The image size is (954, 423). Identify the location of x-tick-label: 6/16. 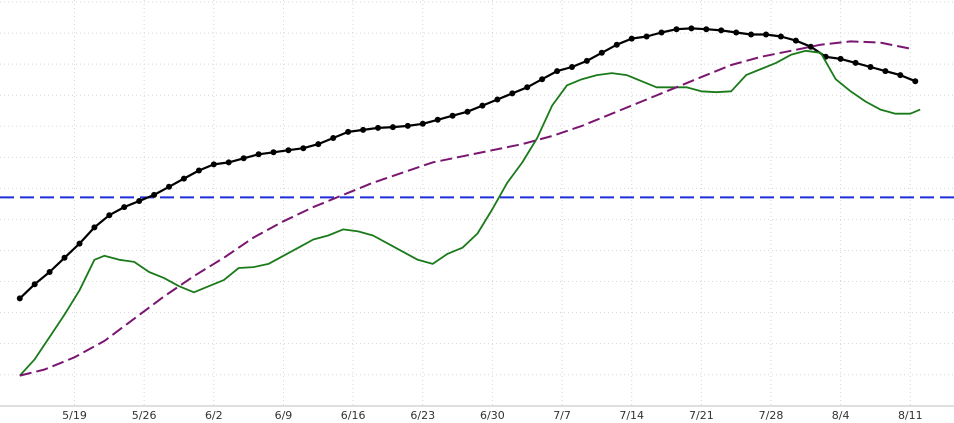
(353, 415).